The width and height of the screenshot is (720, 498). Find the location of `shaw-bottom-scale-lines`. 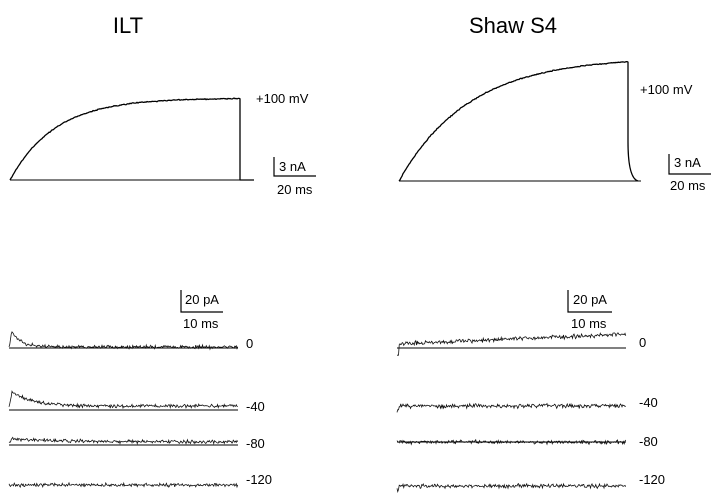

shaw-bottom-scale-lines is located at coordinates (589, 301).